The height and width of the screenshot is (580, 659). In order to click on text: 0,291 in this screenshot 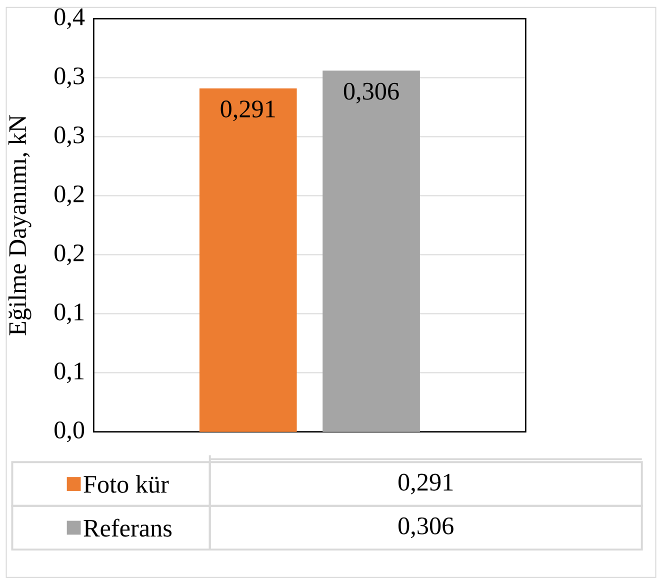, I will do `click(425, 484)`.